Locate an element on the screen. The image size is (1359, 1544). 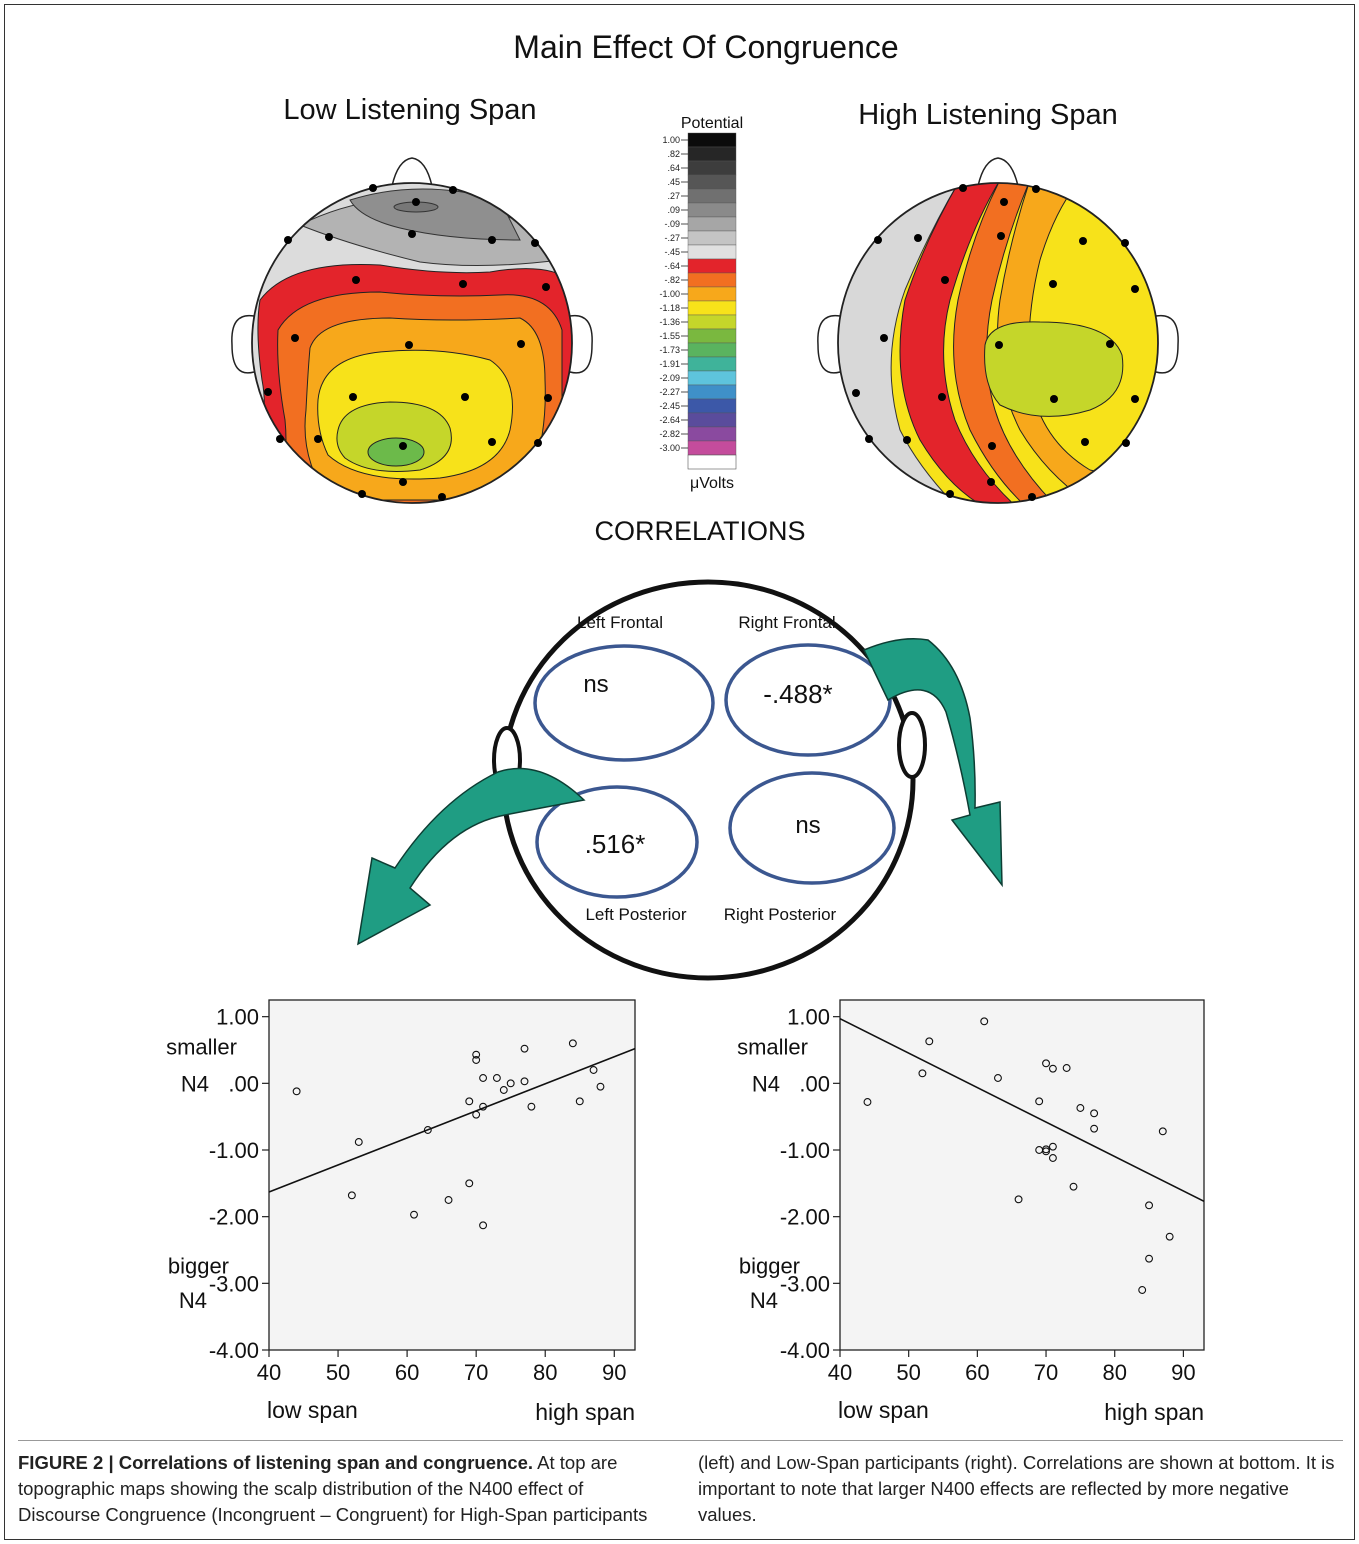
figure-title: Main Effect Of Congruence is located at coordinates (705, 47).